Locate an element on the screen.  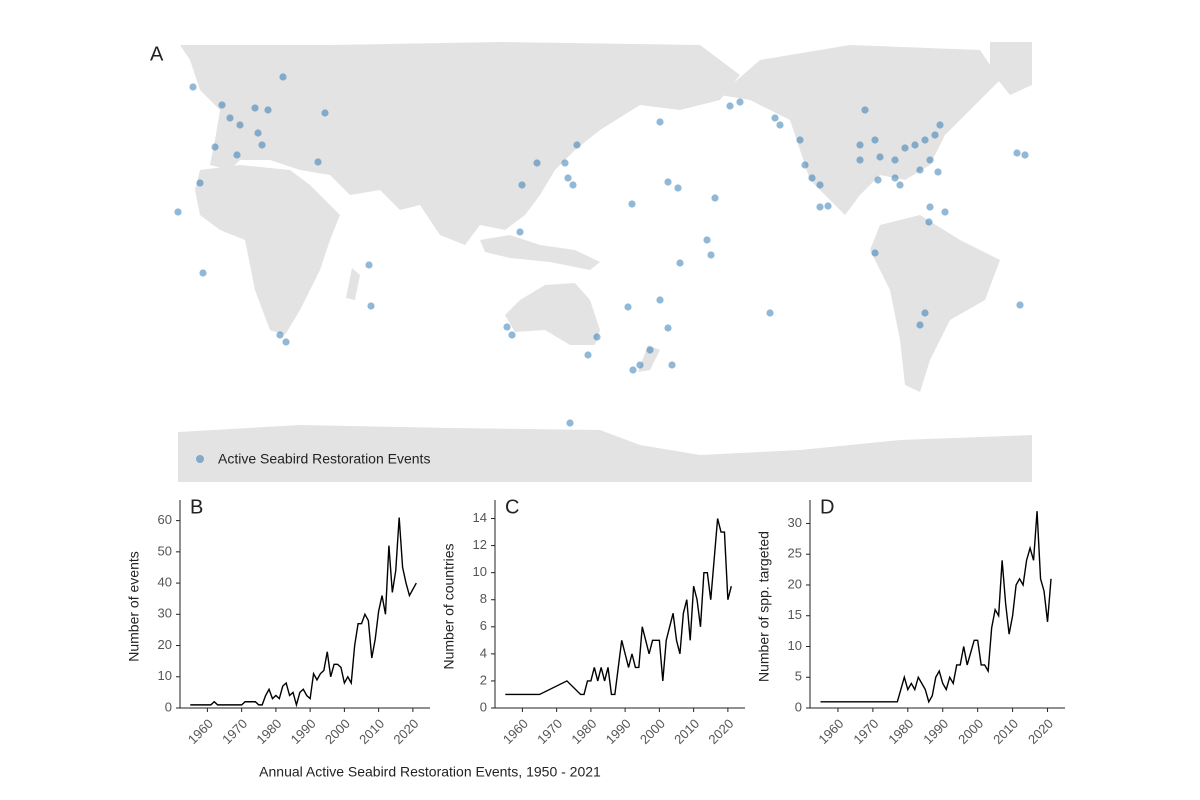
antarctica is located at coordinates (605, 453).